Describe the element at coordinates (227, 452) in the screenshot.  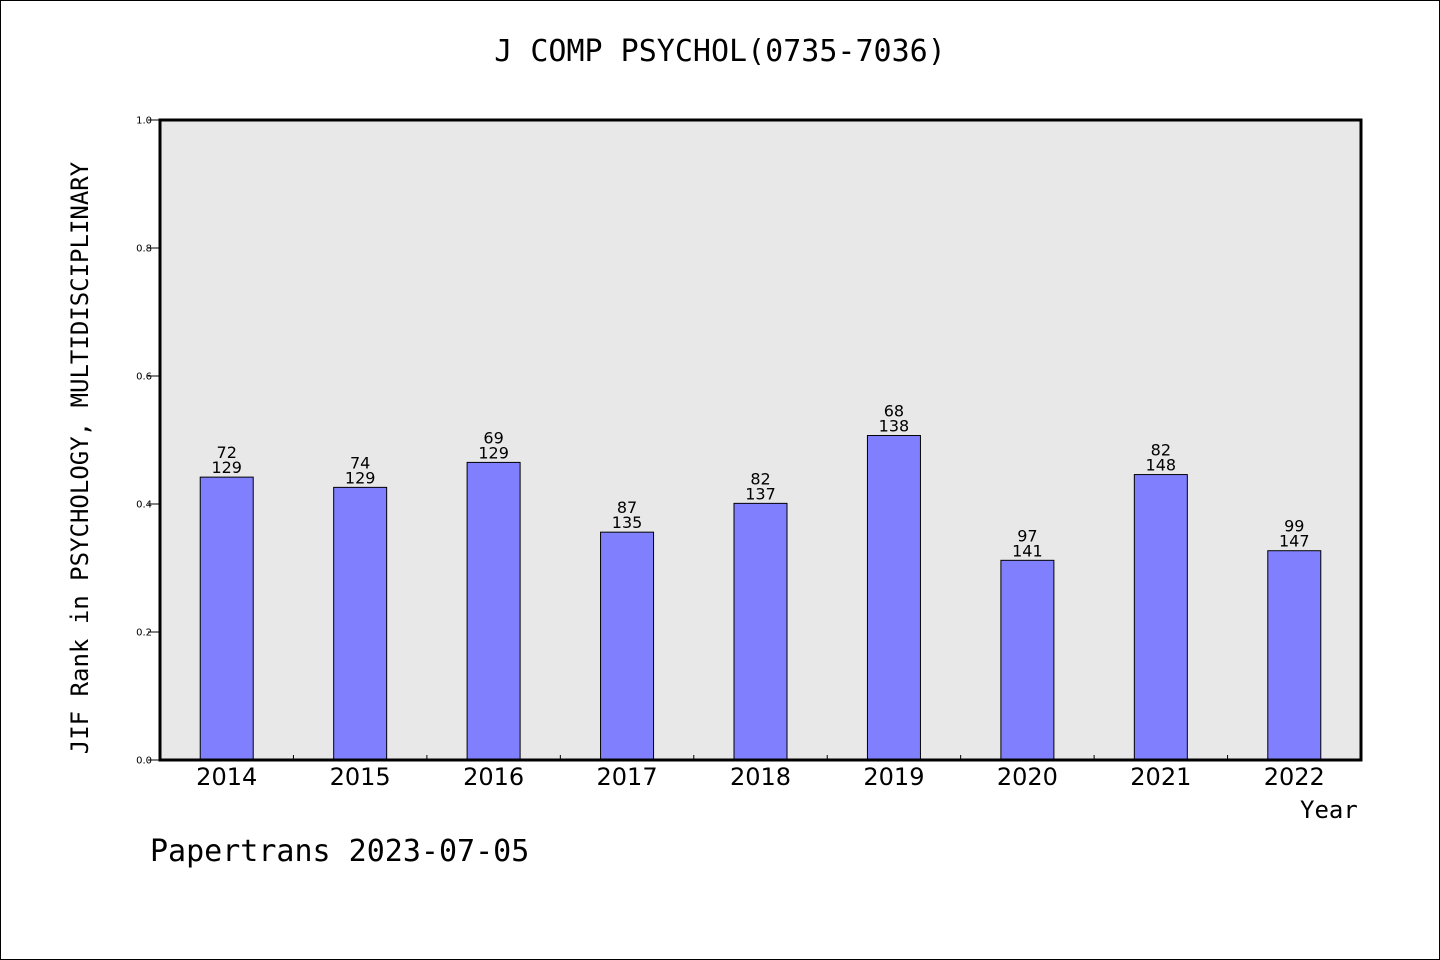
I see `bar-rank-label: 72` at that location.